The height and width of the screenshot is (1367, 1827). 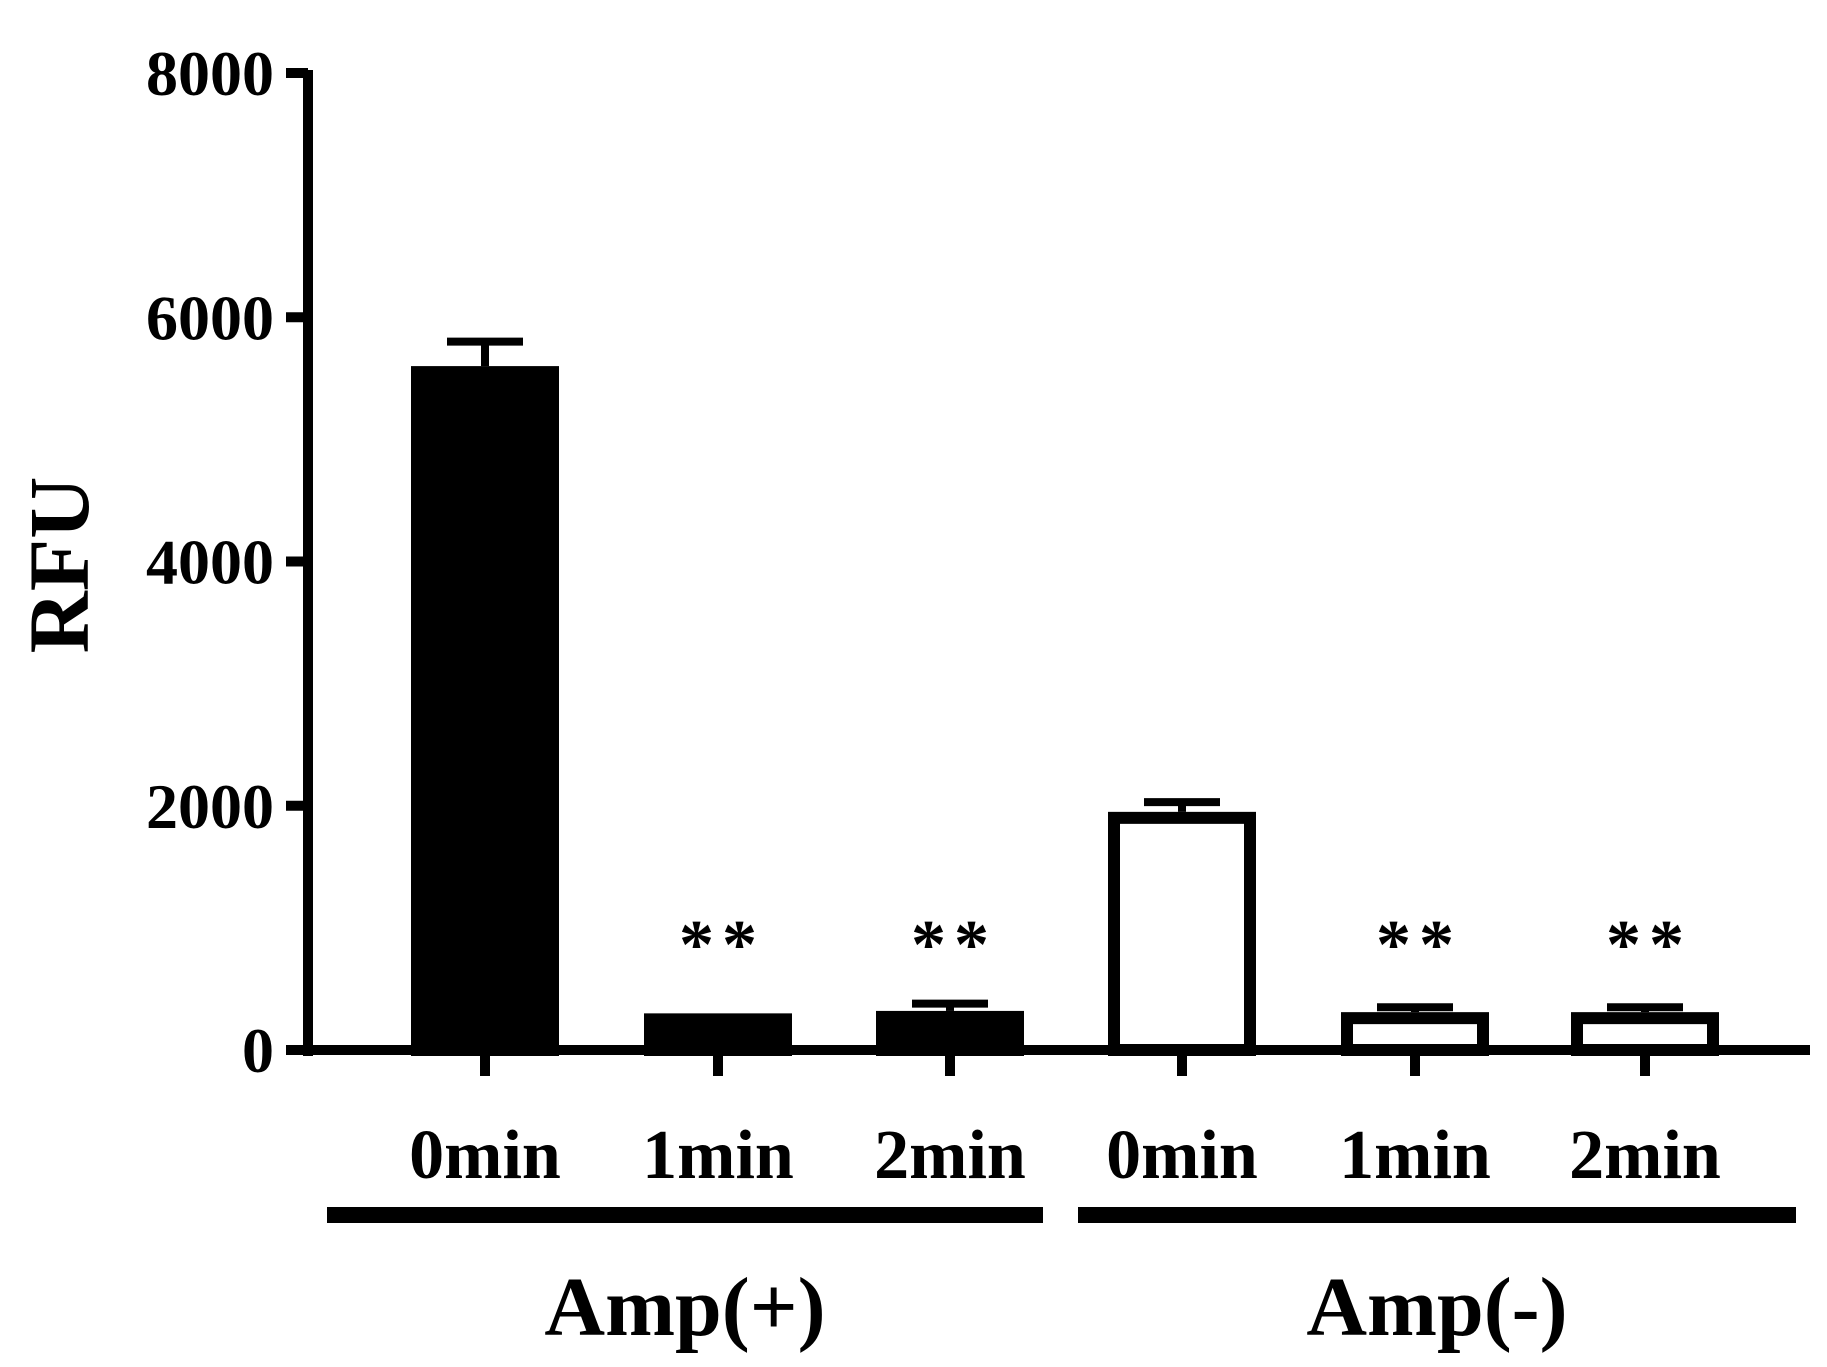 What do you see at coordinates (684, 1307) in the screenshot?
I see `group-label: Amp(+)` at bounding box center [684, 1307].